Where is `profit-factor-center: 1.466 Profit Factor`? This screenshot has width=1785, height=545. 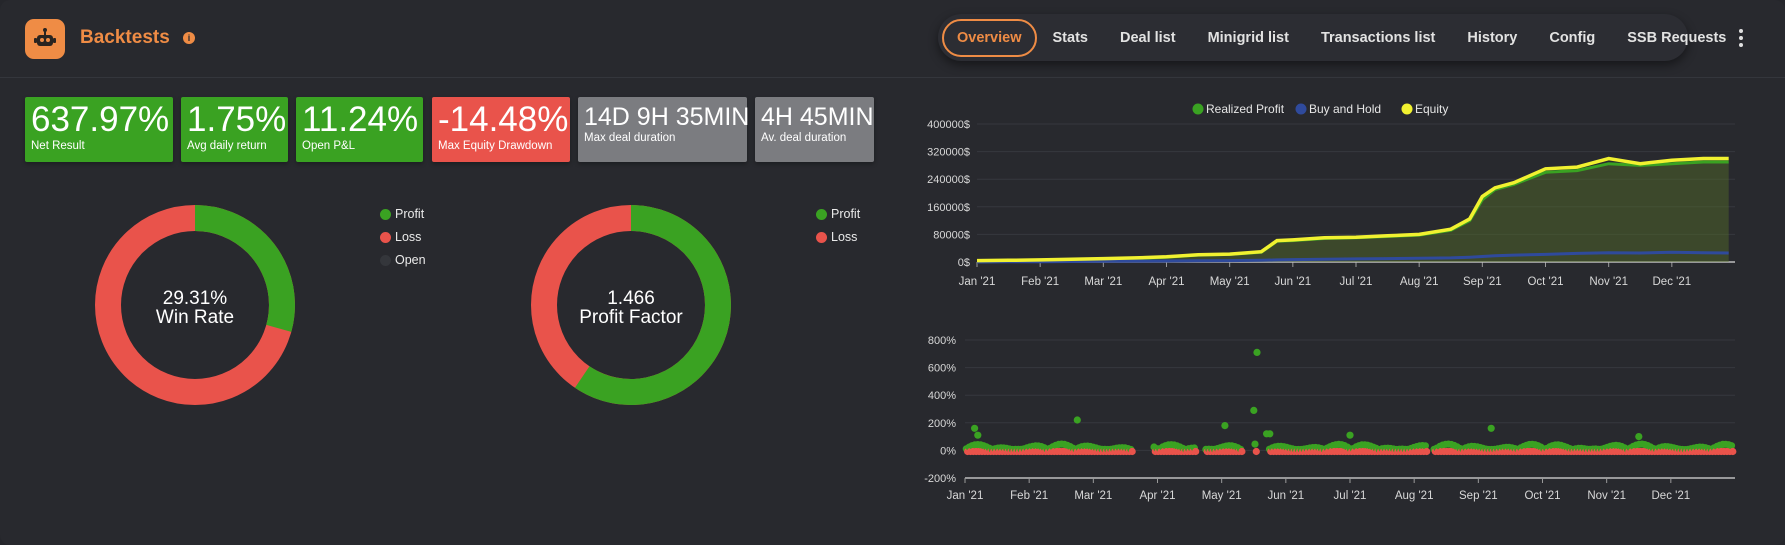 profit-factor-center: 1.466 Profit Factor is located at coordinates (631, 308).